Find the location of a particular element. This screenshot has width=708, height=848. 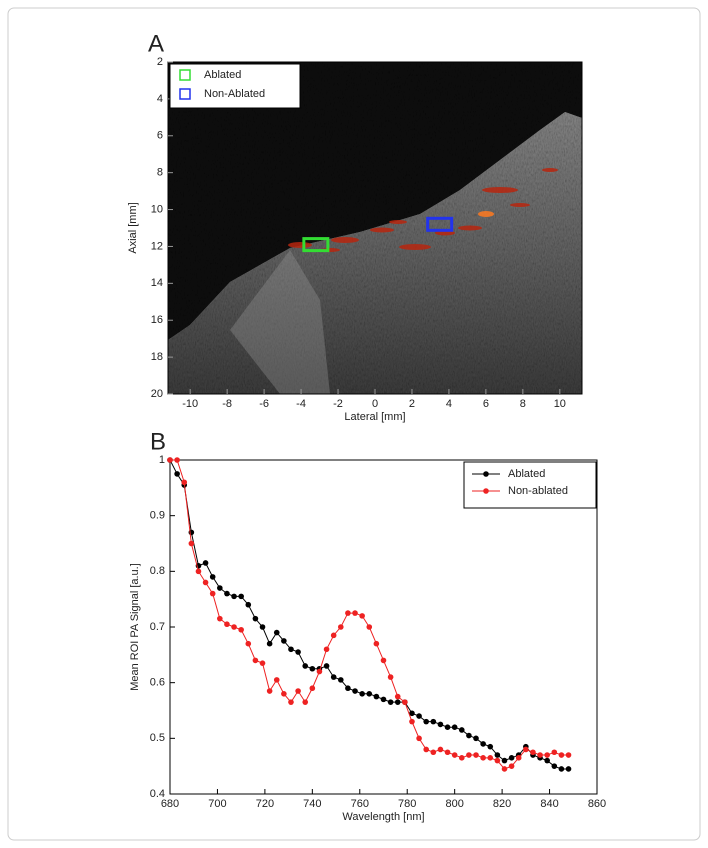

y-tick-label: 0.9 is located at coordinates (157, 516).